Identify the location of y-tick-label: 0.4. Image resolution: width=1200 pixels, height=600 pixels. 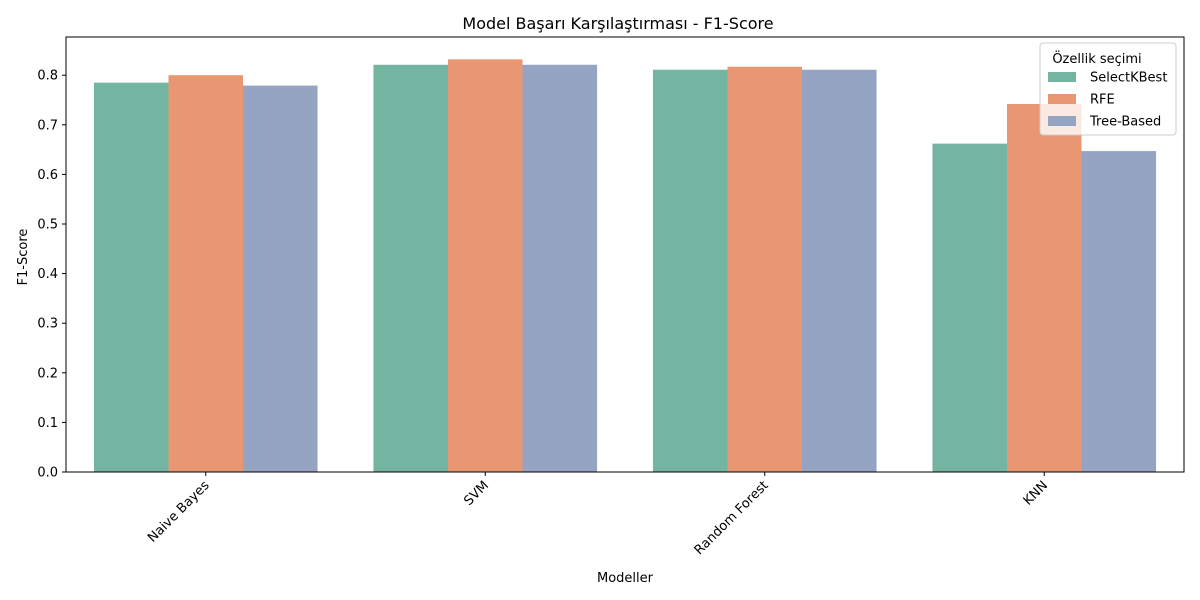
(47, 274).